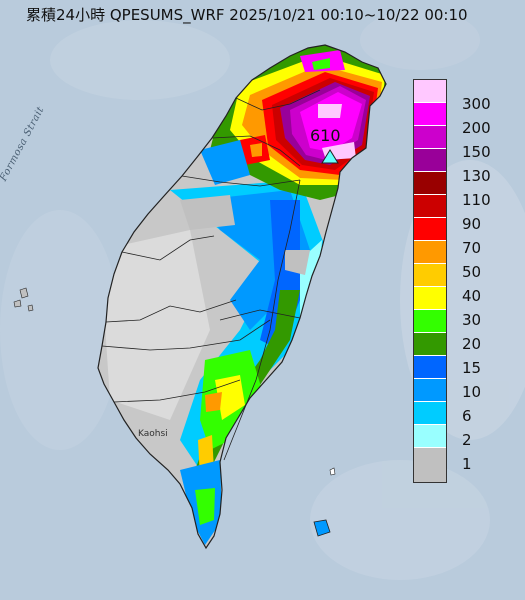 The image size is (525, 600). I want to click on legend-label: 130, so click(476, 176).